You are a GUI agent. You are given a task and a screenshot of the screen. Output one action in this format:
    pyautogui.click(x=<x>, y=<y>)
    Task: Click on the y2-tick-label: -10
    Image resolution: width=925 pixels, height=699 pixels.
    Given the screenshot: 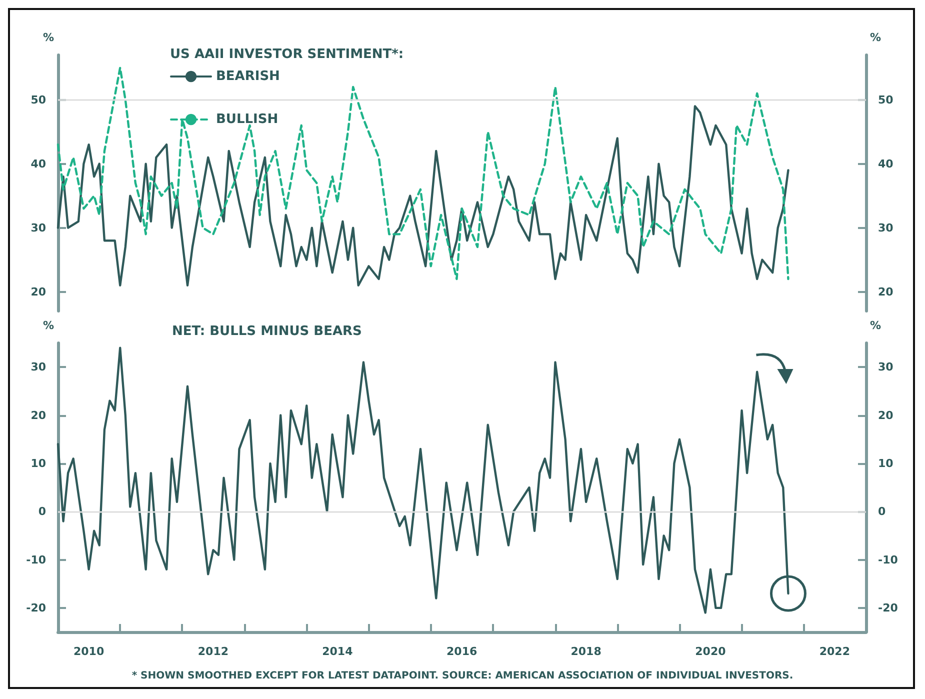 What is the action you would take?
    pyautogui.click(x=888, y=559)
    